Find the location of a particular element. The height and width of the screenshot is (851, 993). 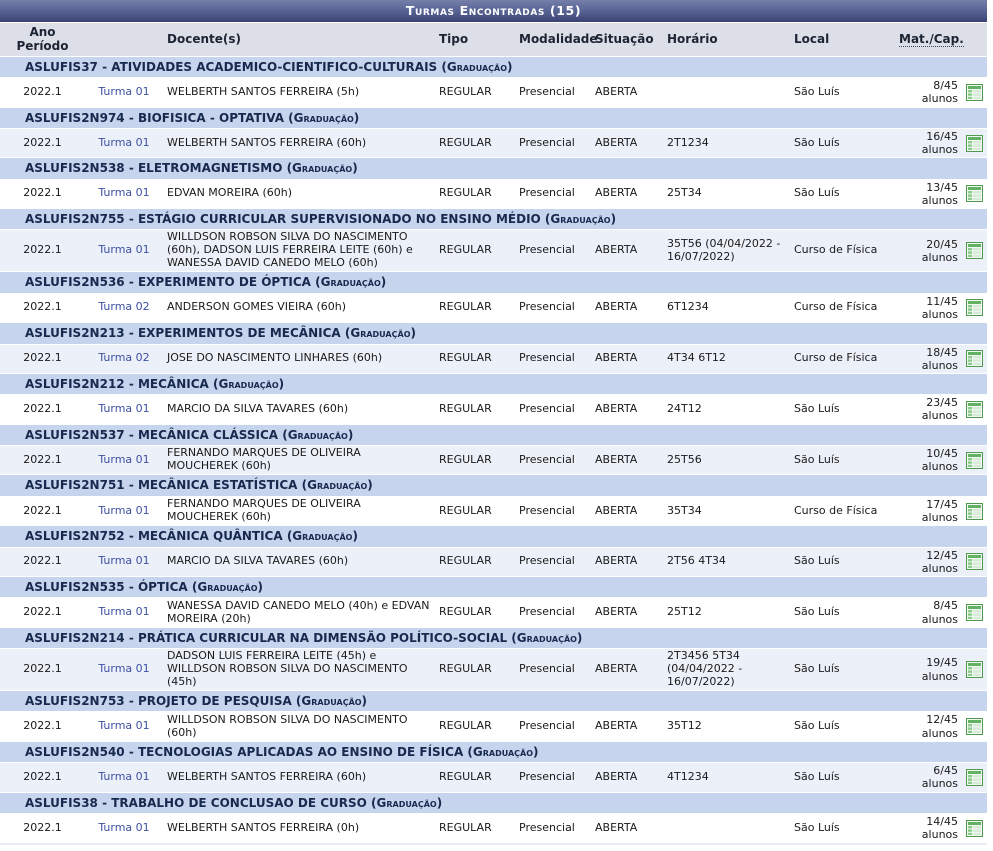

matricula-capacidade-cell: 16/45 alunos is located at coordinates (928, 143).